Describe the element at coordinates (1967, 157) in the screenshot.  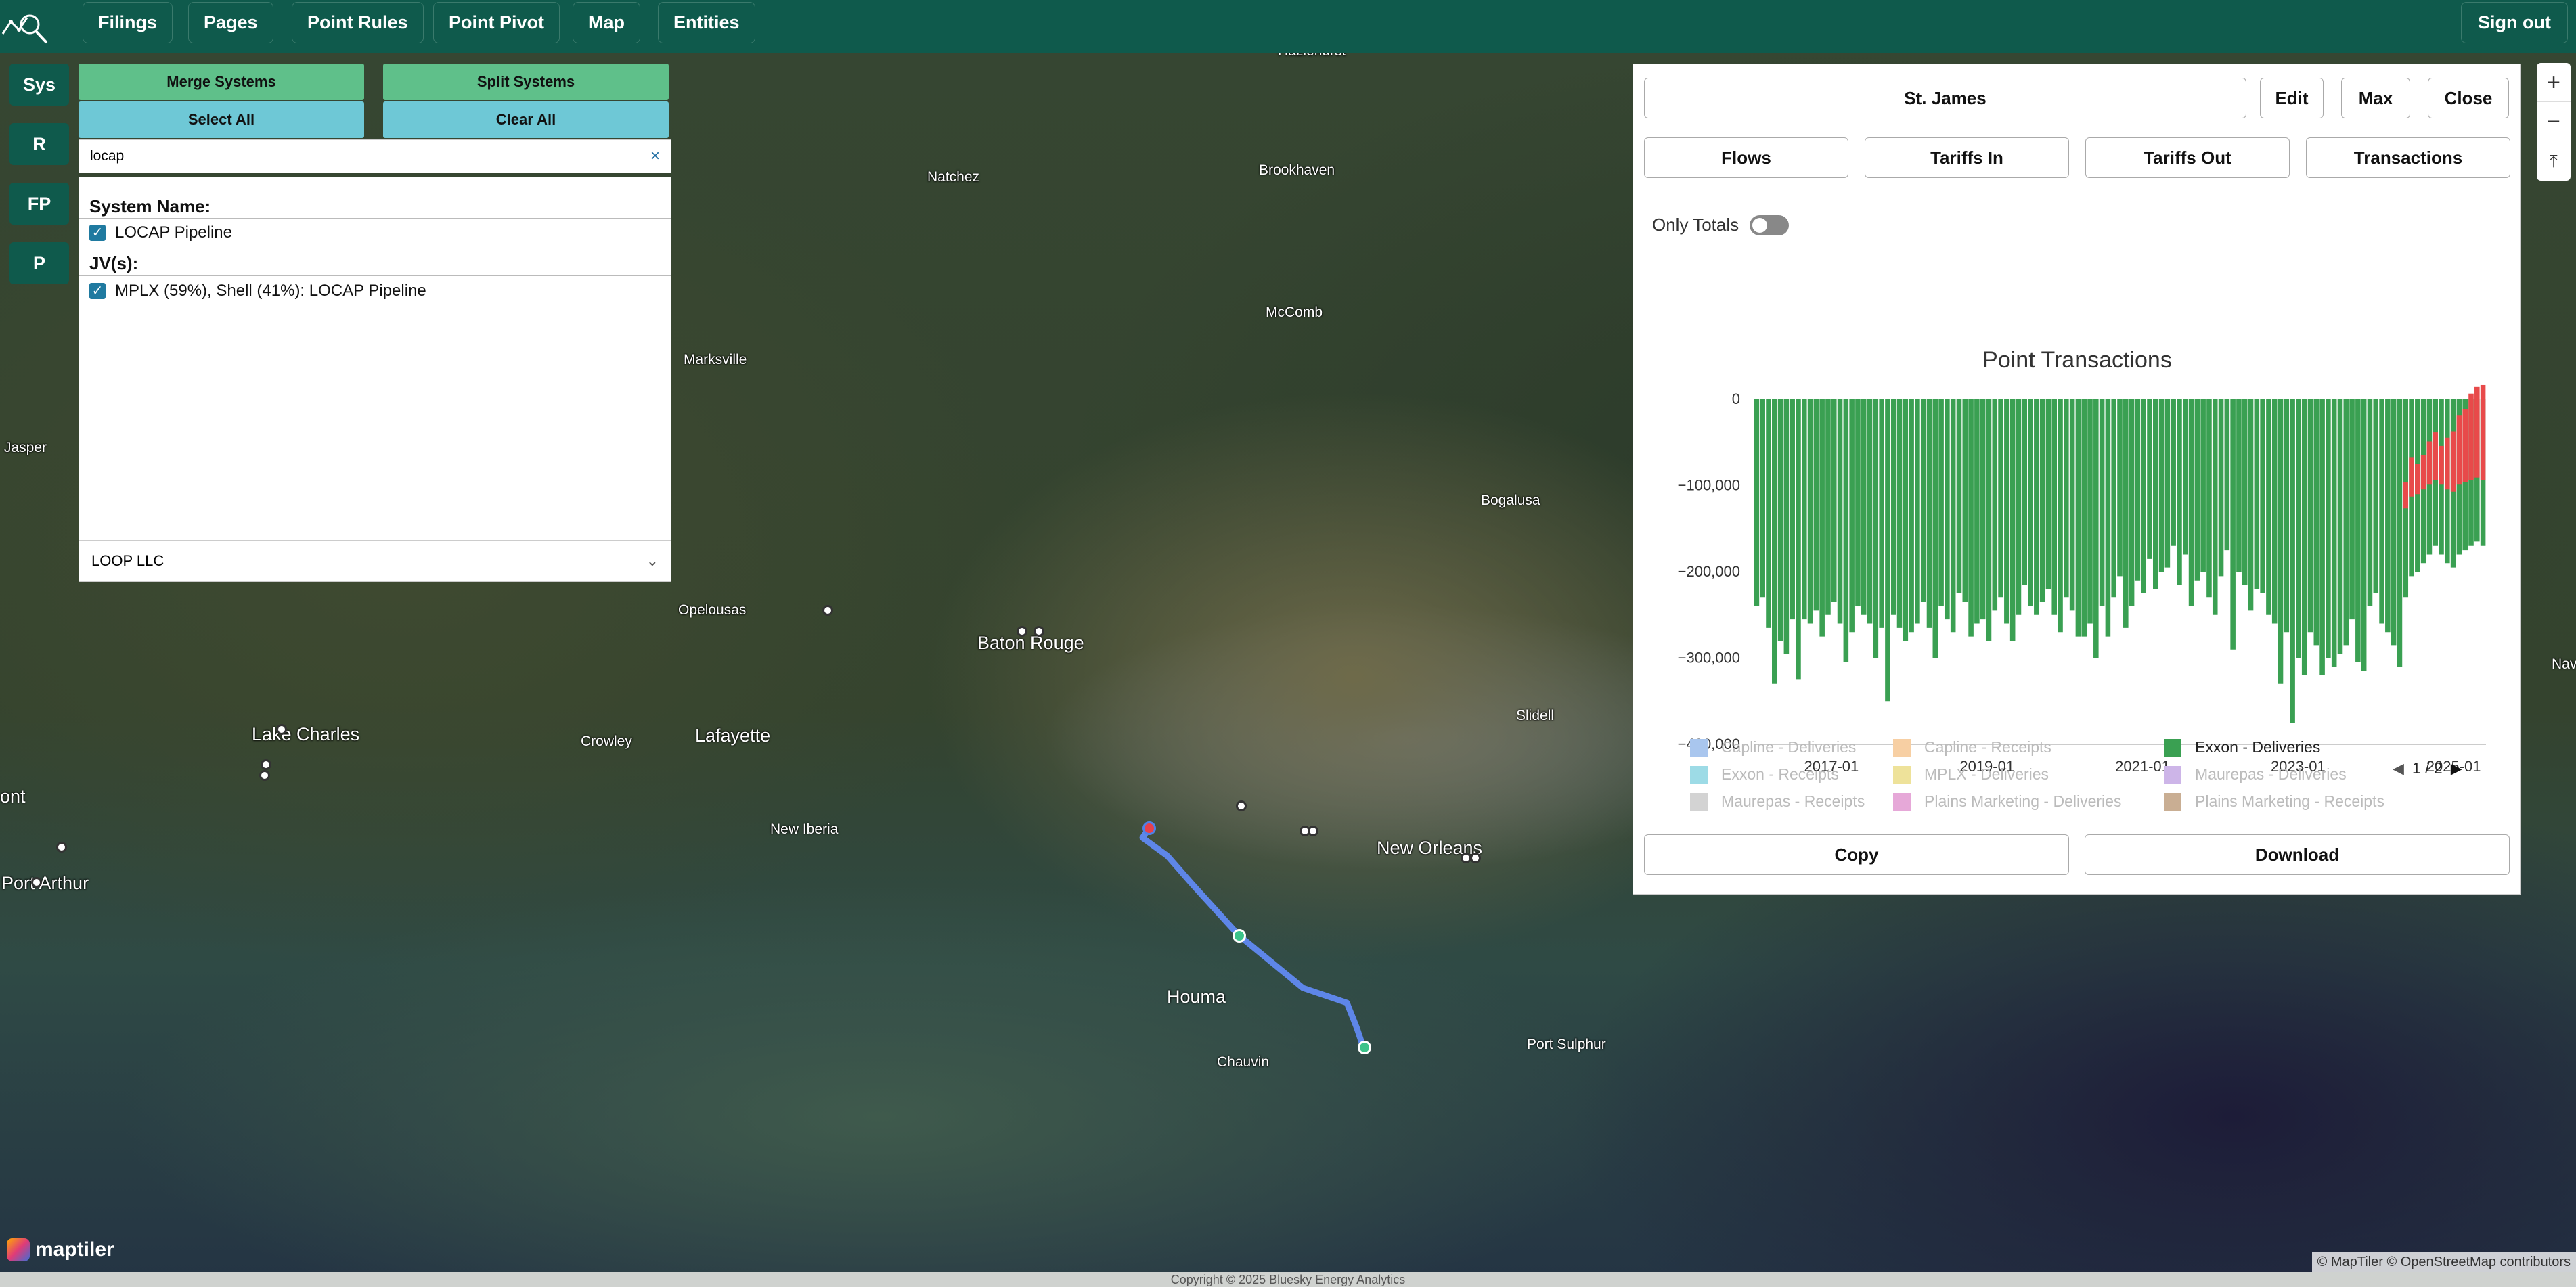
I see `tab-tariffs-in: Tariffs In` at that location.